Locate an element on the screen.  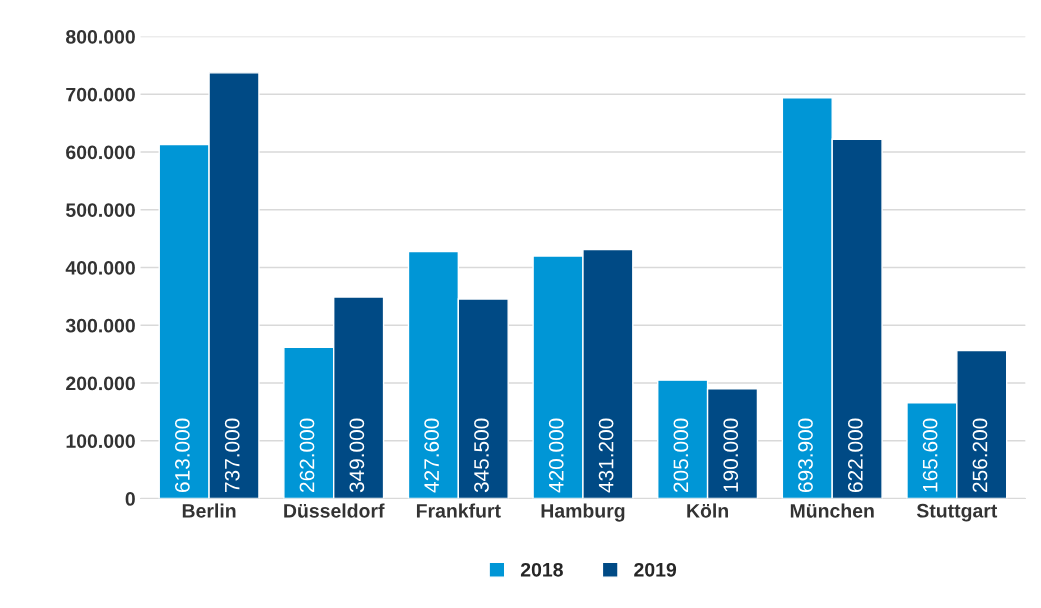
data-label: 190.000 is located at coordinates (731, 455).